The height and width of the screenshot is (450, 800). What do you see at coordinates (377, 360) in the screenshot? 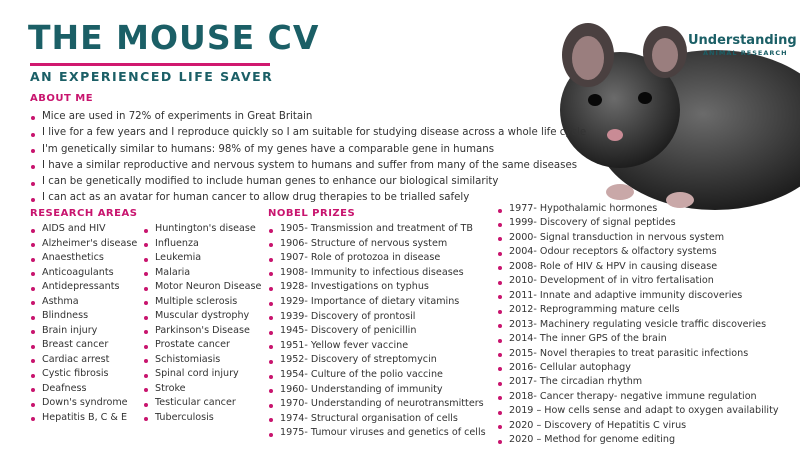
I see `list-item: 1952- Discovery of streptomycin` at bounding box center [377, 360].